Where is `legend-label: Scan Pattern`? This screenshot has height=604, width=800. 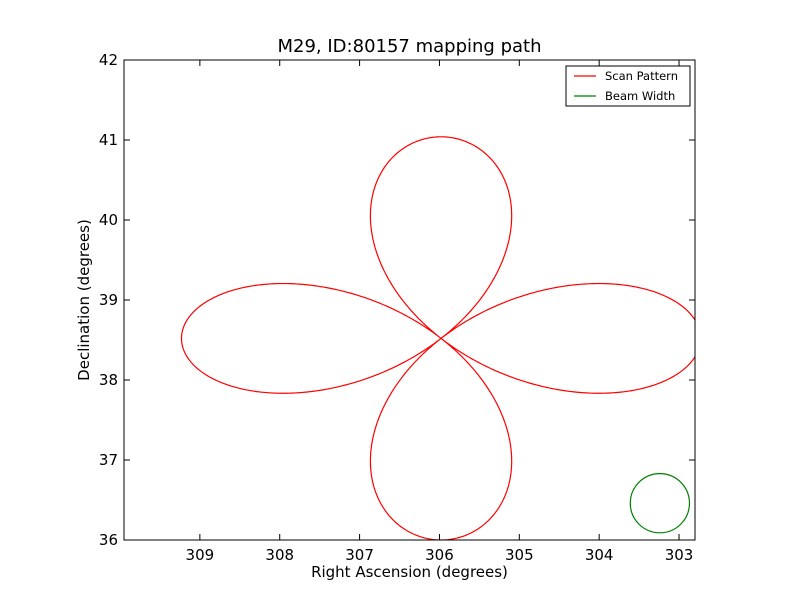 legend-label: Scan Pattern is located at coordinates (641, 76).